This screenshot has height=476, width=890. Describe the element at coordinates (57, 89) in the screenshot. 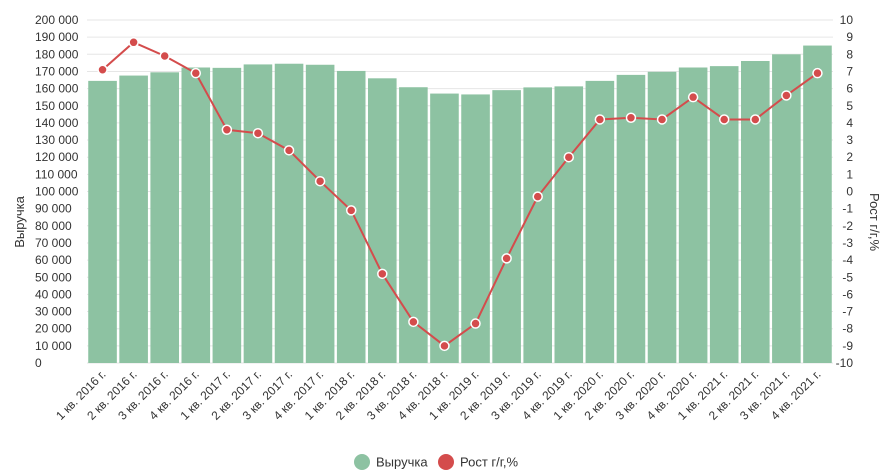

I see `y-tick-label: 160 000` at that location.